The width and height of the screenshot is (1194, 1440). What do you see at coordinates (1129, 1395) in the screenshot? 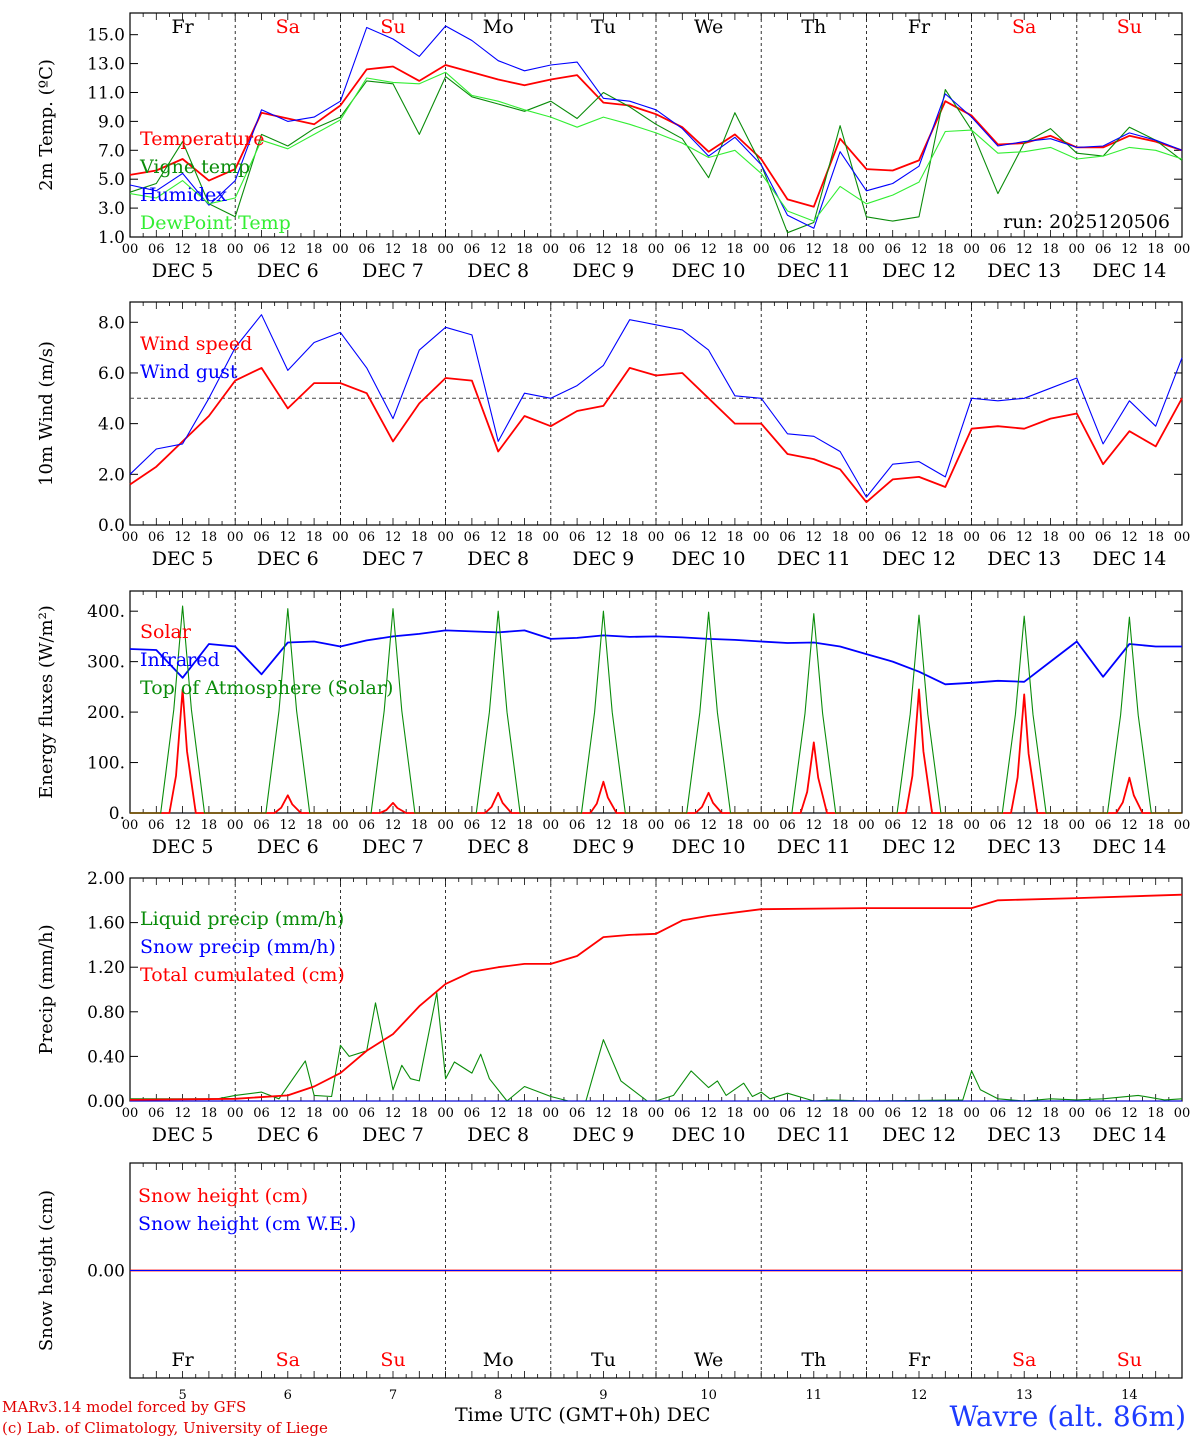
I see `day-number-label: 14` at bounding box center [1129, 1395].